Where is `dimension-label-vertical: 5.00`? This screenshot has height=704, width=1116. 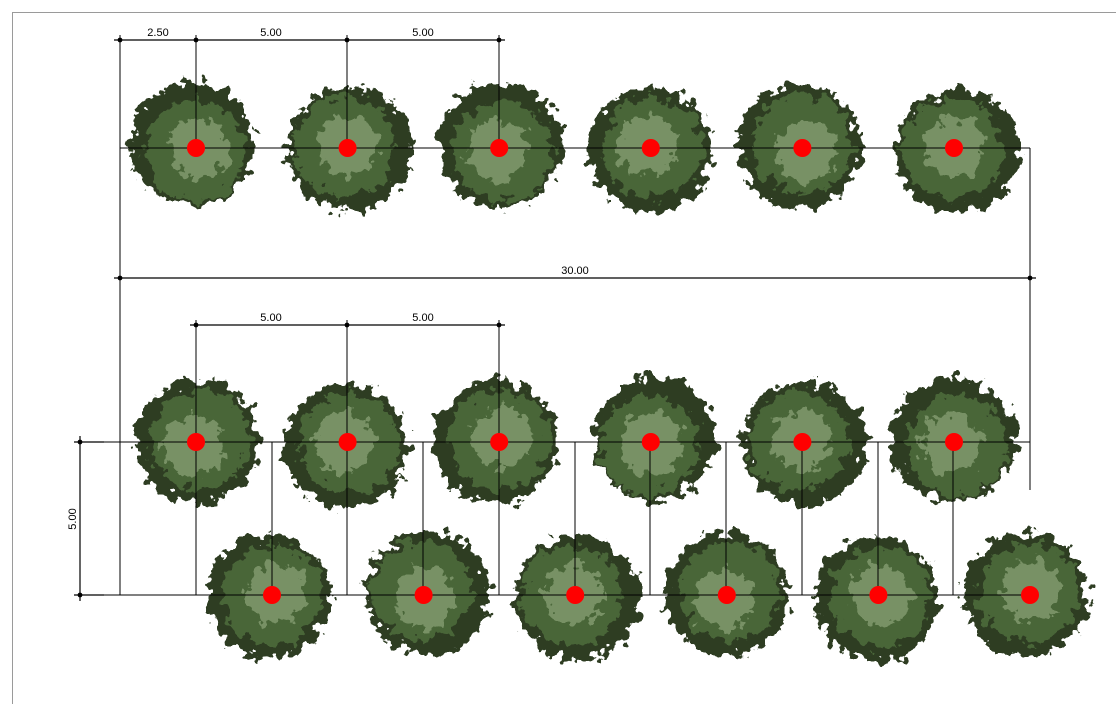 dimension-label-vertical: 5.00 is located at coordinates (73, 518).